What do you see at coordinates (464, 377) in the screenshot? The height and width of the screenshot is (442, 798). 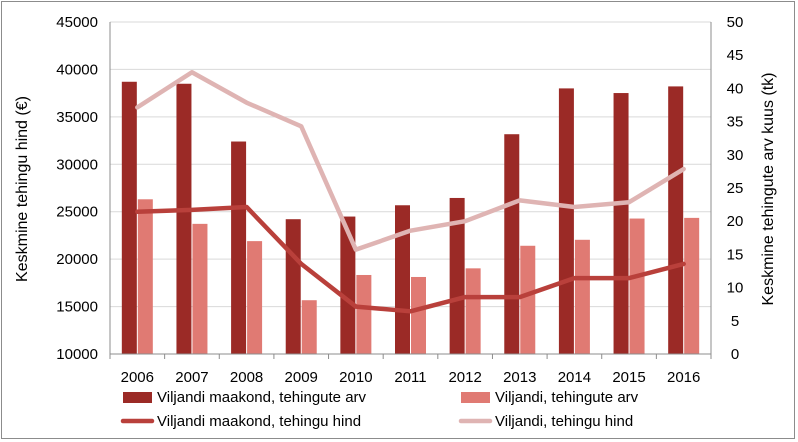 I see `x-tick-label: 2012` at bounding box center [464, 377].